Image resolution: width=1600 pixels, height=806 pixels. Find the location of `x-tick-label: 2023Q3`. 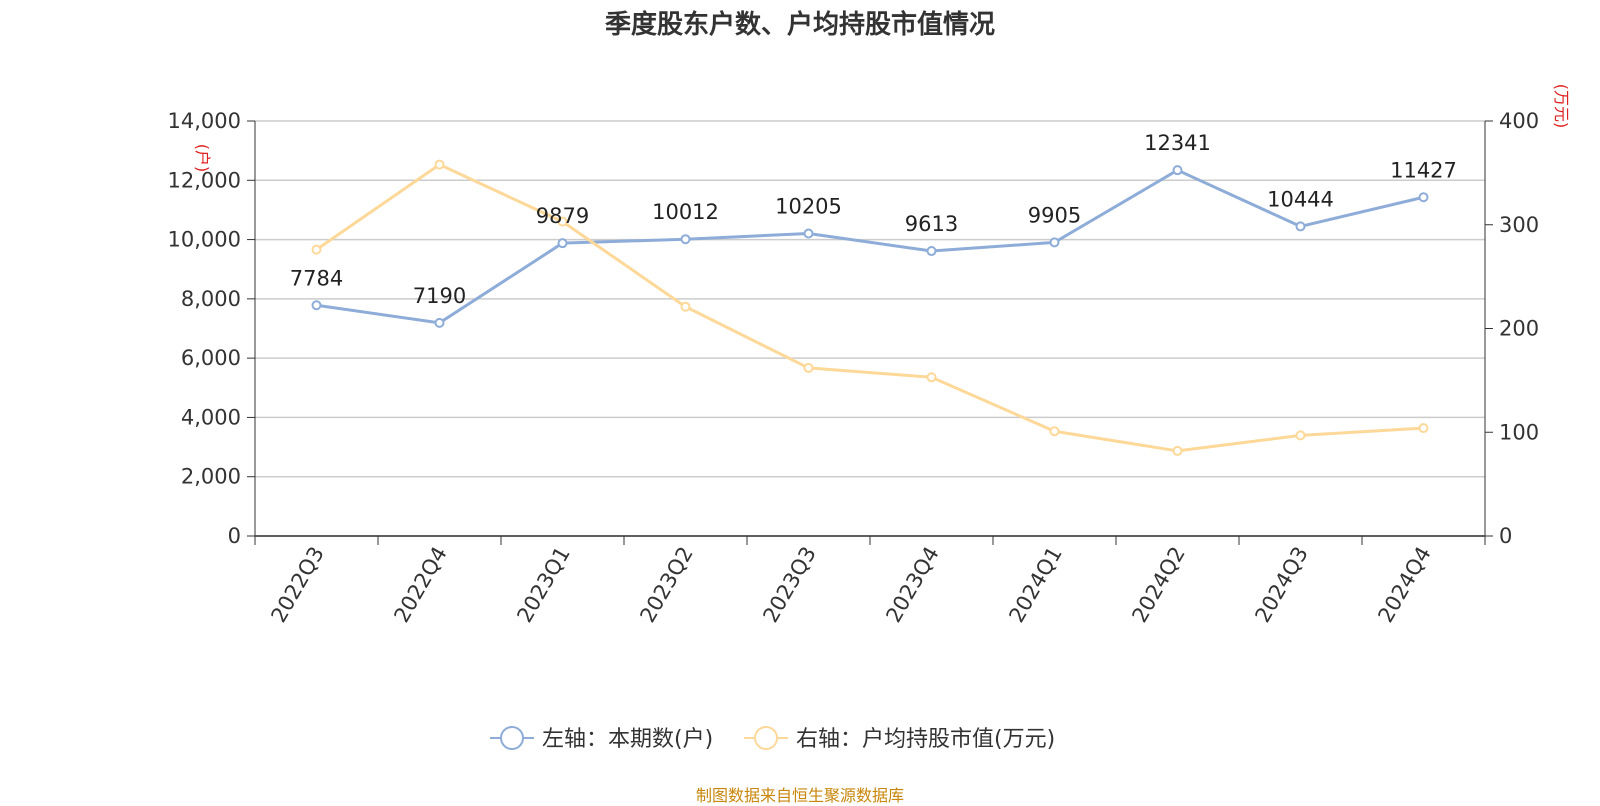

x-tick-label: 2023Q3 is located at coordinates (789, 585).